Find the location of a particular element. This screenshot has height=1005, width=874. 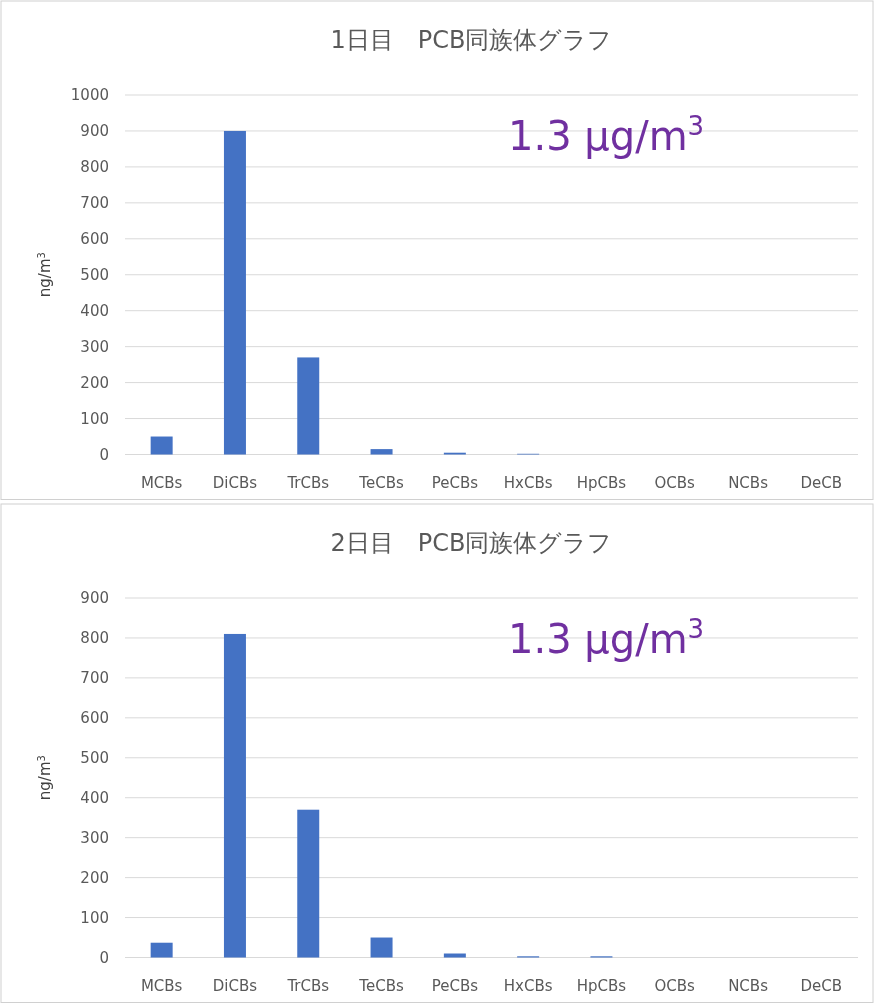

chart-title: 1日目 PCB同族体グラフ is located at coordinates (471, 40).